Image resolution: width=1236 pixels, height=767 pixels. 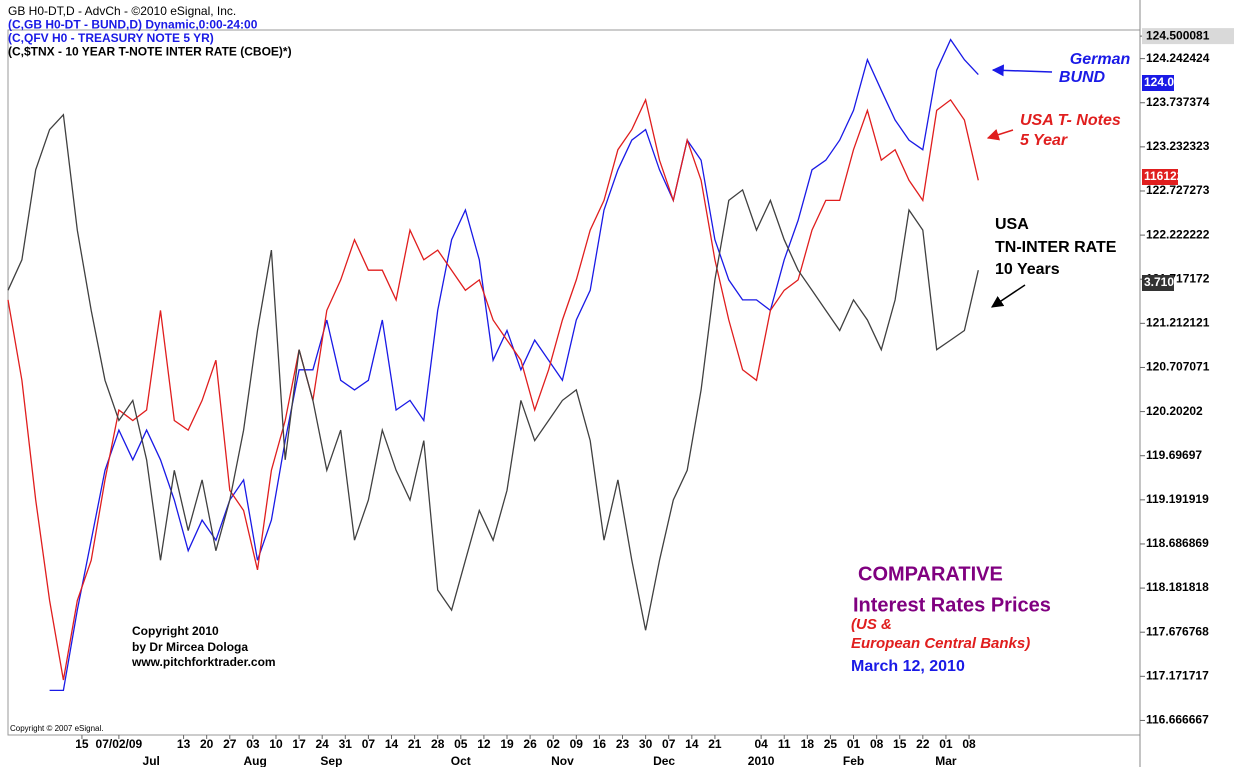 What do you see at coordinates (299, 744) in the screenshot?
I see `x-tick-label: 17` at bounding box center [299, 744].